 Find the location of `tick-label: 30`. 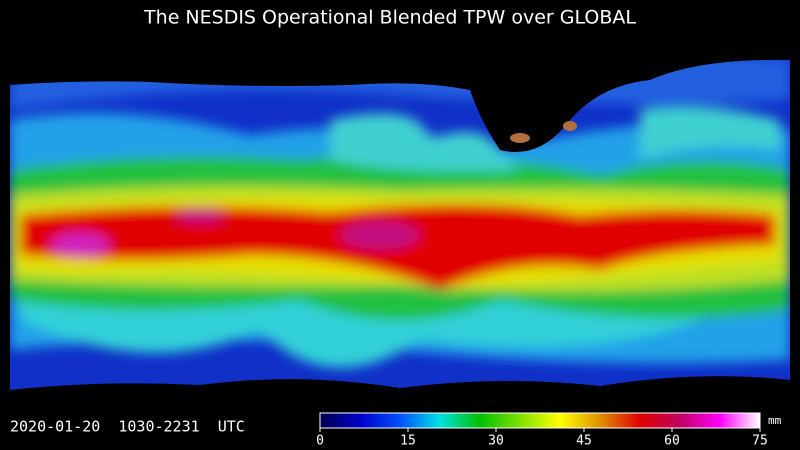

tick-label: 30 is located at coordinates (496, 441).